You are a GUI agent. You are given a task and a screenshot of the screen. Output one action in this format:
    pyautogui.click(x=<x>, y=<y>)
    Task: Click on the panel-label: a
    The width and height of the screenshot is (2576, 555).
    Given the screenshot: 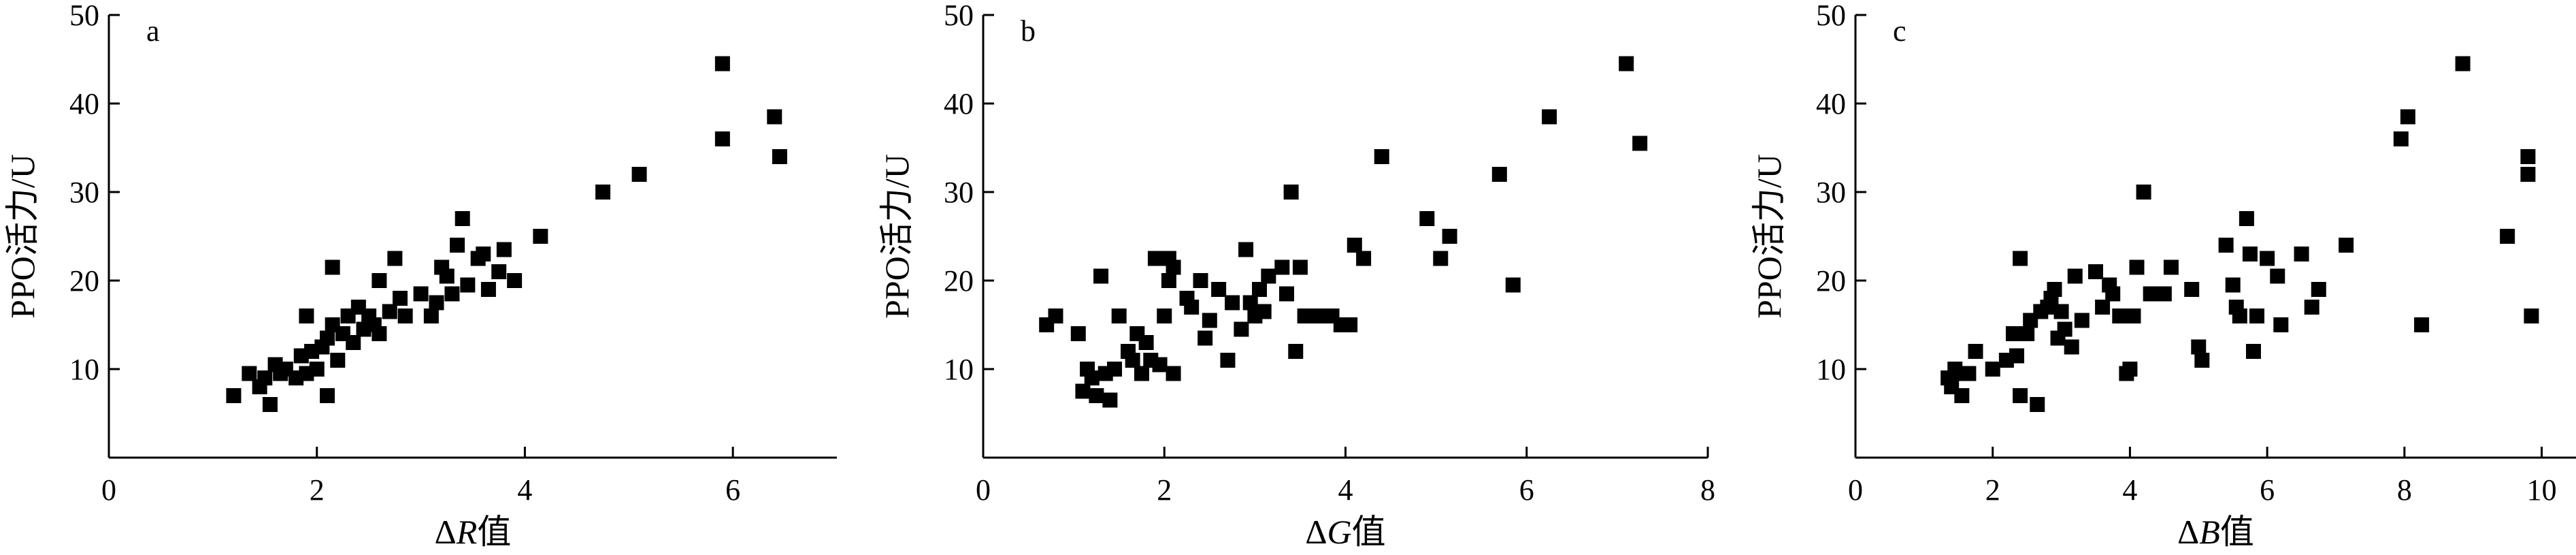 What is the action you would take?
    pyautogui.click(x=153, y=31)
    